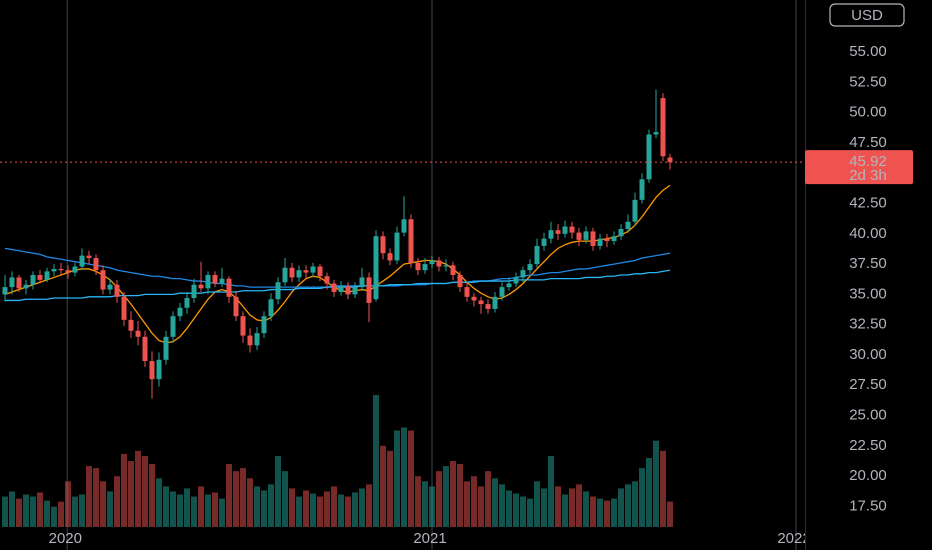 Image resolution: width=932 pixels, height=550 pixels. Describe the element at coordinates (868, 263) in the screenshot. I see `y-tick-label: 37.50` at that location.